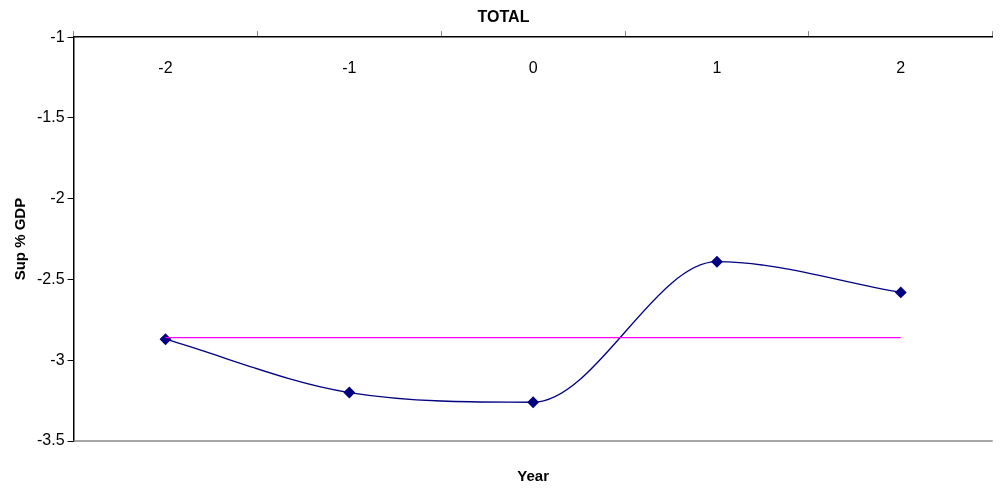 The width and height of the screenshot is (1007, 493). Describe the element at coordinates (57, 36) in the screenshot. I see `y-tick-label: -1` at that location.